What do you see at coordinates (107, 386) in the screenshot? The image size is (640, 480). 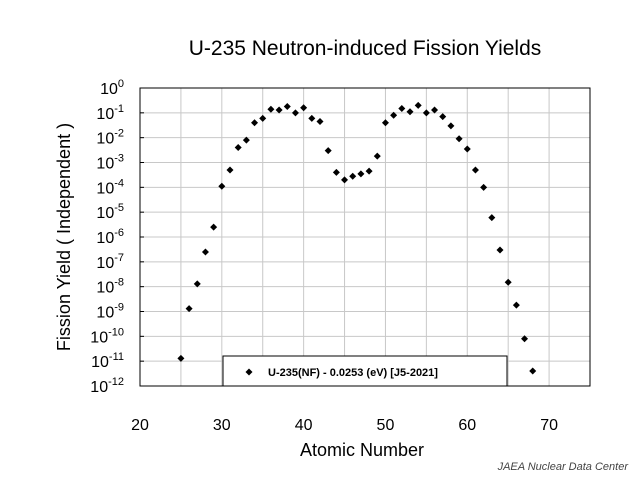 I see `y-tick-label: 10⁻¹²` at bounding box center [107, 386].